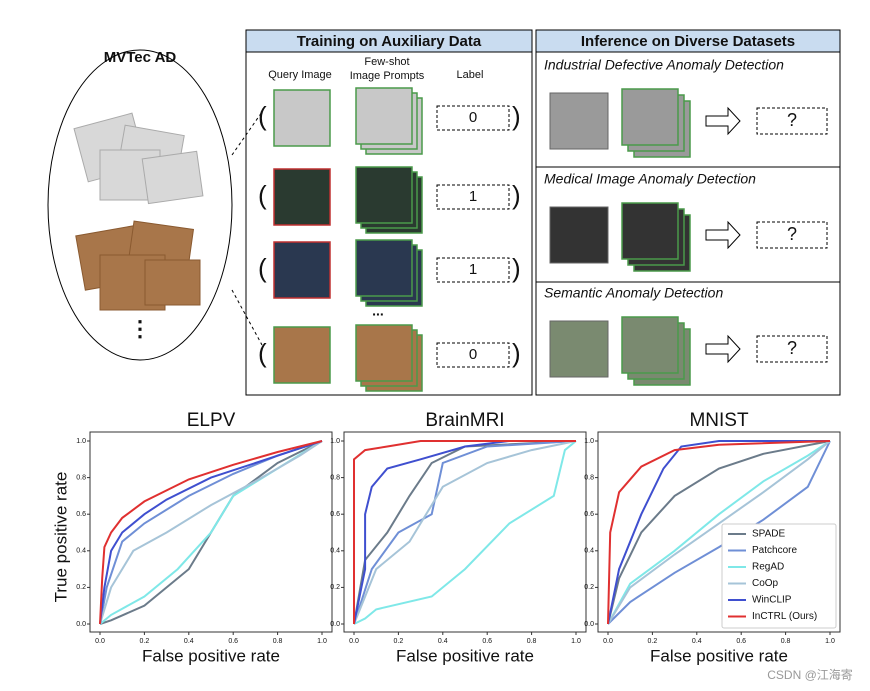 The height and width of the screenshot is (691, 870). What do you see at coordinates (464, 420) in the screenshot?
I see `chart-title: BrainMRI` at bounding box center [464, 420].